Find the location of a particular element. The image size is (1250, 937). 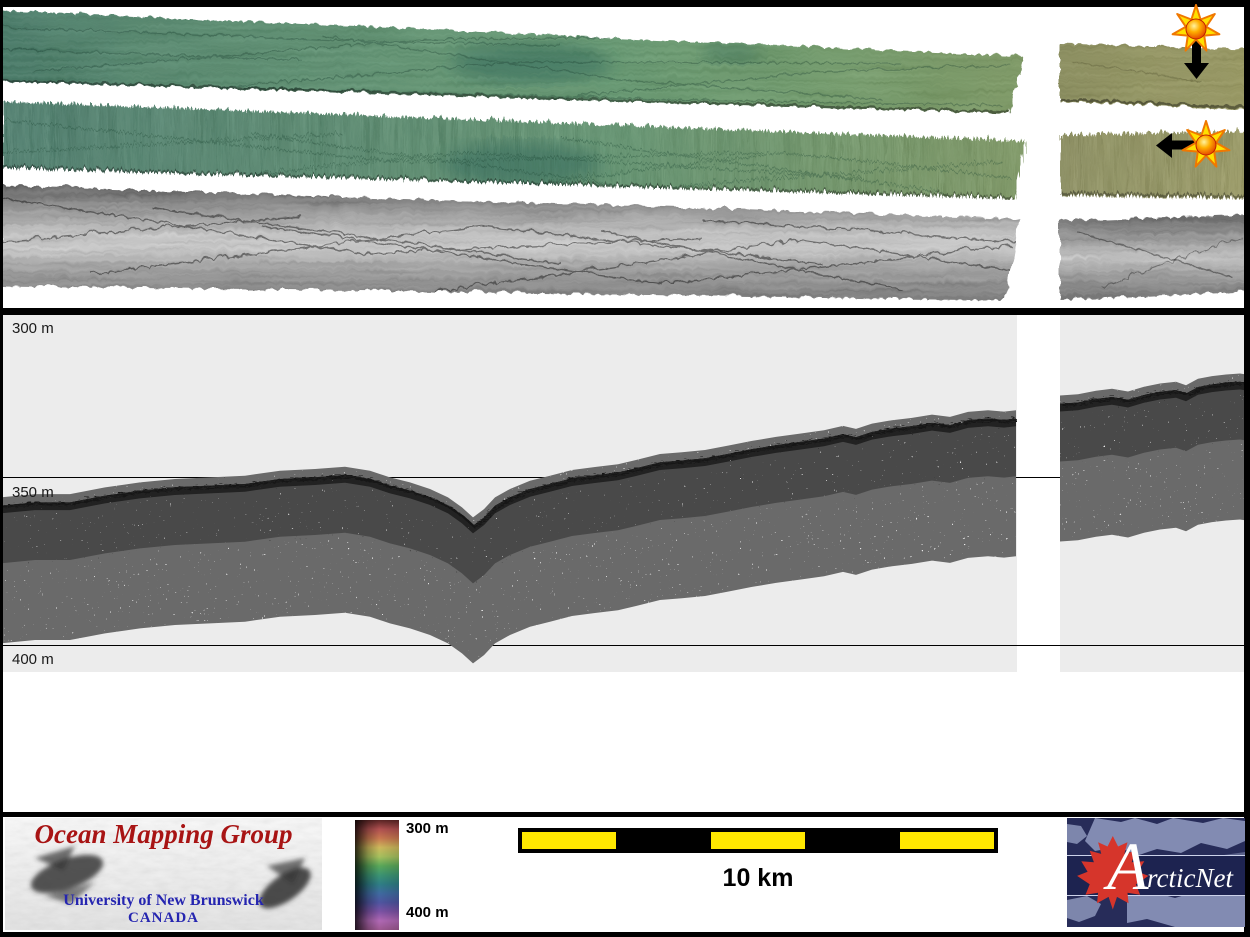

arcticnet-initial: A is located at coordinates (1128, 866).